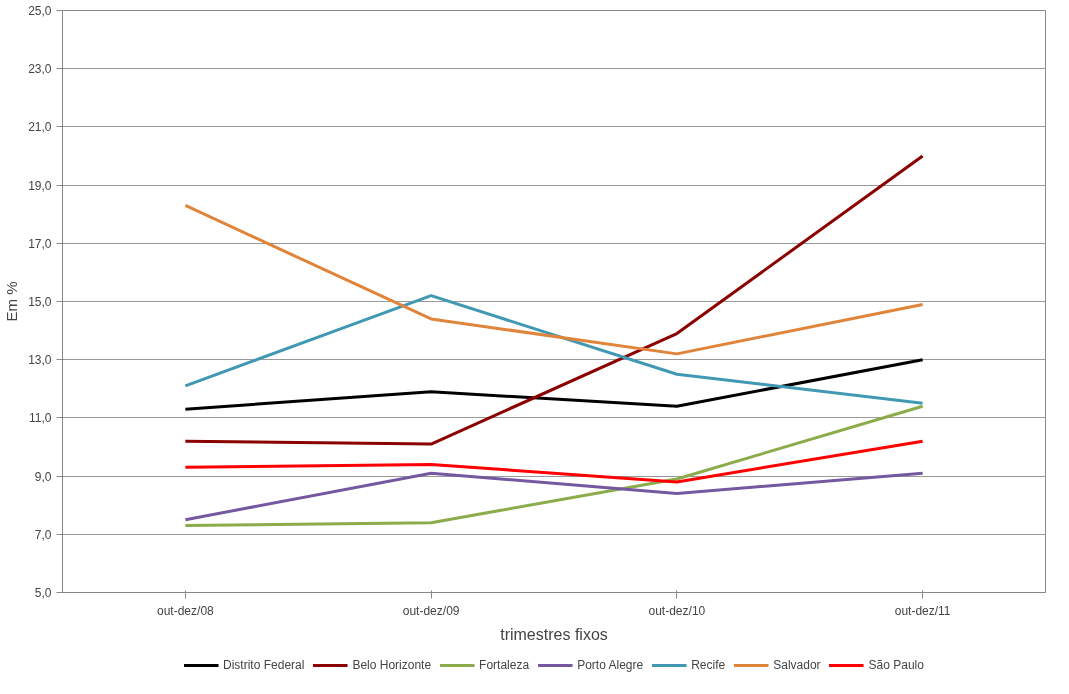  What do you see at coordinates (40, 302) in the screenshot?
I see `y-tick-label: 15,0` at bounding box center [40, 302].